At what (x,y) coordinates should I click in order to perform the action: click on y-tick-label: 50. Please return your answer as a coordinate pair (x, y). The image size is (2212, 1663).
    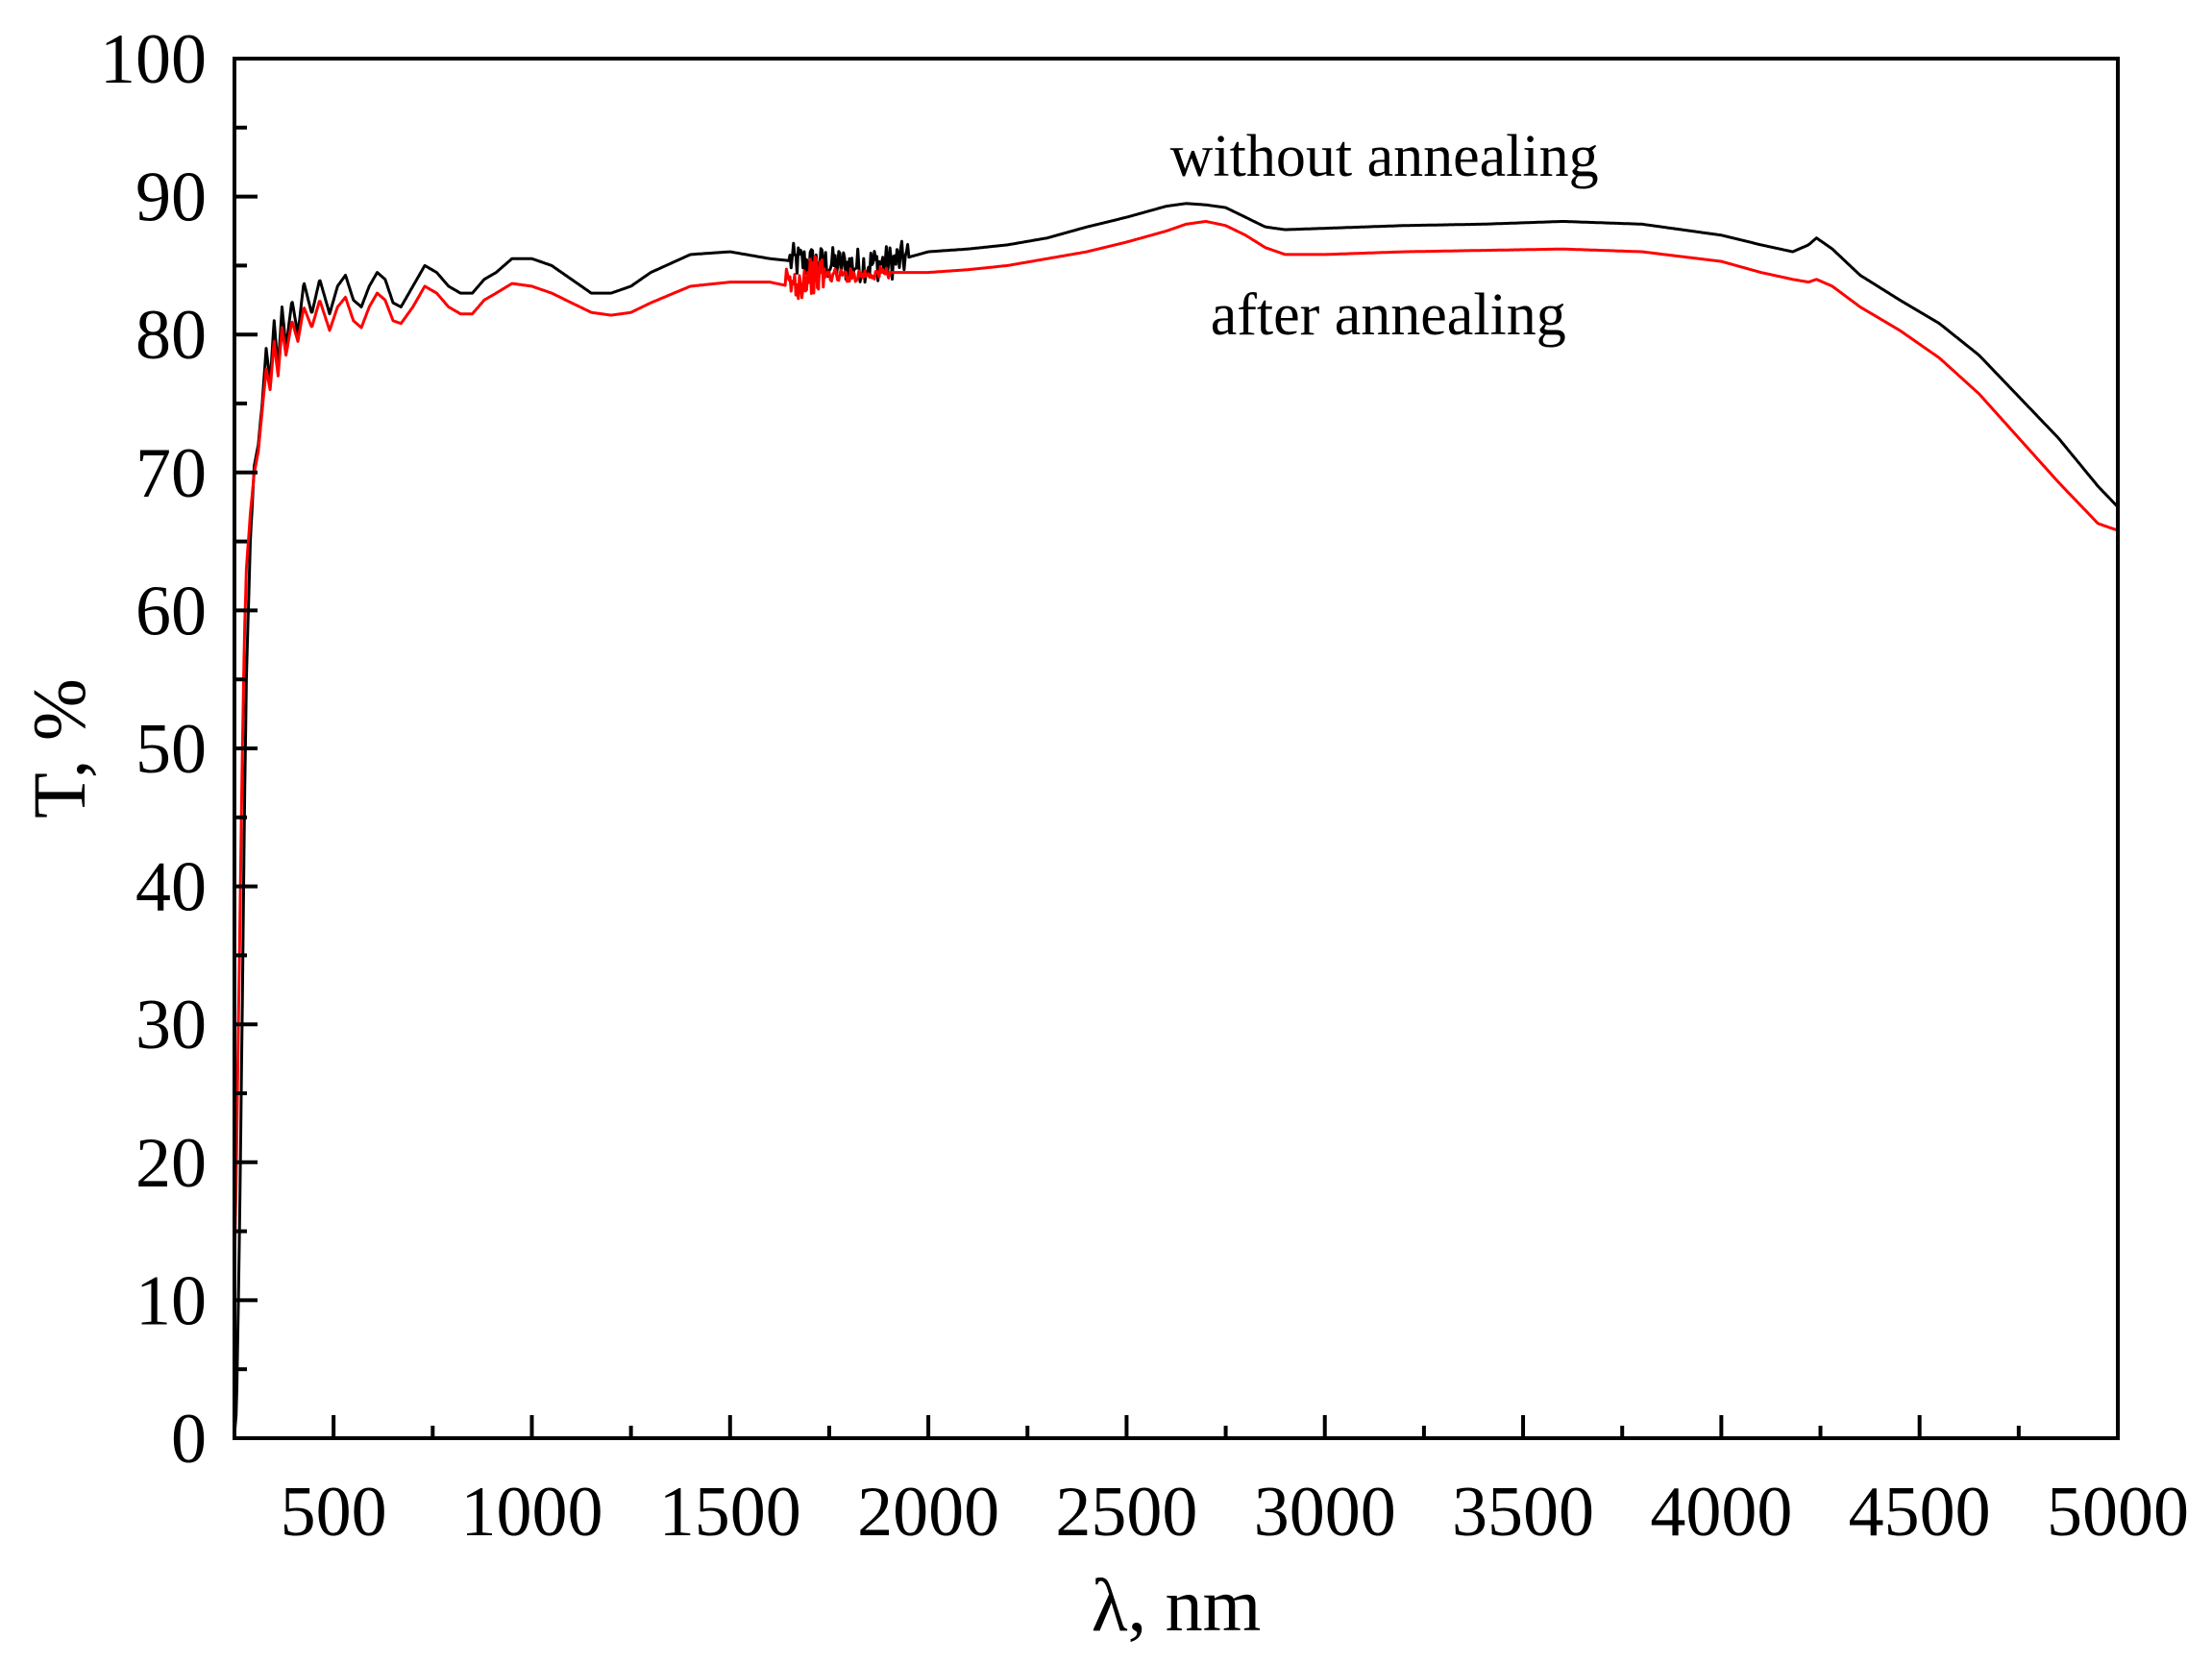
    Looking at the image, I should click on (171, 749).